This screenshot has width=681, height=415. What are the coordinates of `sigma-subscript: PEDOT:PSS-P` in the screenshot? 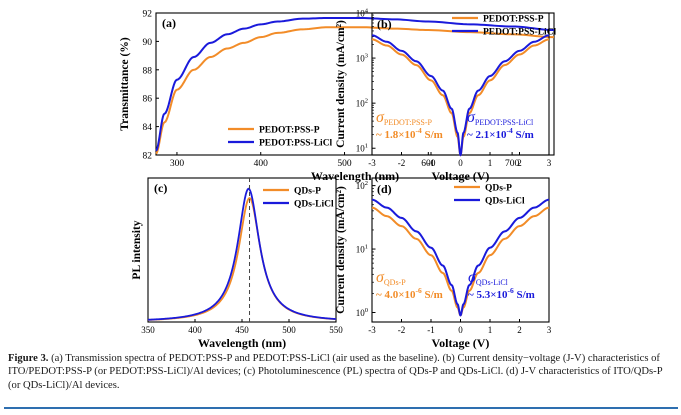 It's located at (408, 122).